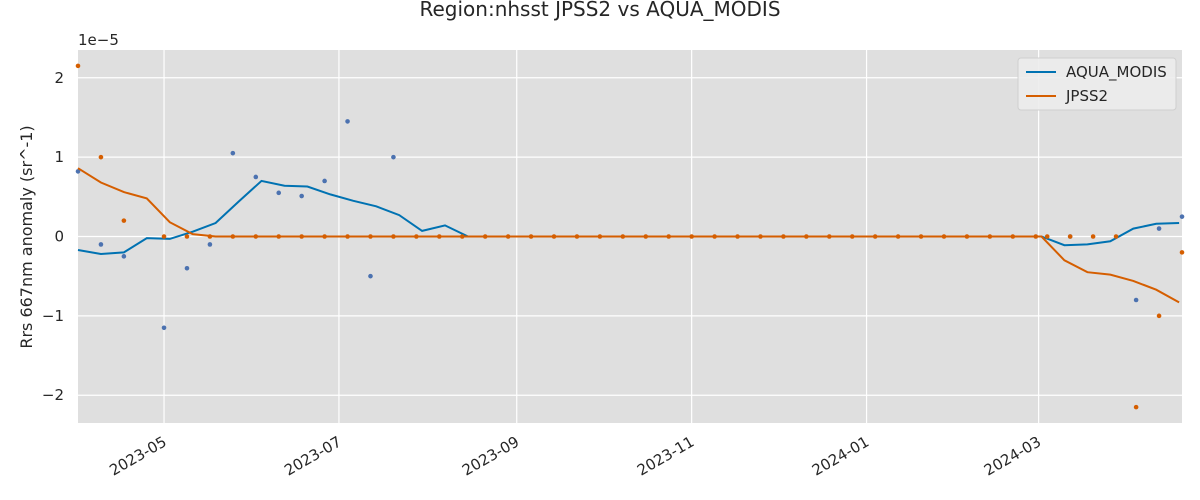 Image resolution: width=1200 pixels, height=500 pixels. What do you see at coordinates (26, 236) in the screenshot?
I see `y-axis-label: Rrs 667nm anomaly (sr^-1)` at bounding box center [26, 236].